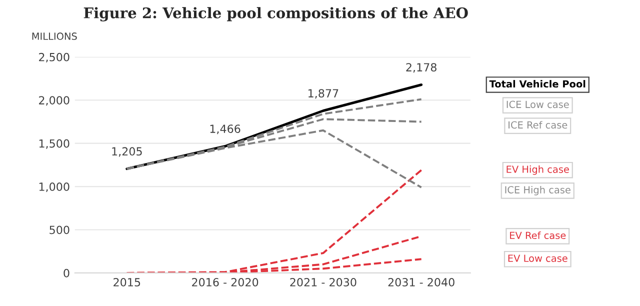 The width and height of the screenshot is (640, 306). Describe the element at coordinates (60, 230) in the screenshot. I see `y-tick-label: 500` at that location.